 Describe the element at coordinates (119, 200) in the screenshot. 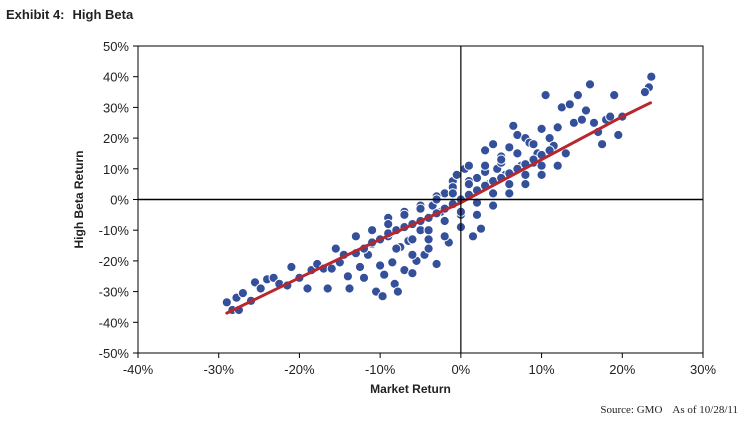

I see `y-tick-label: 0%` at that location.